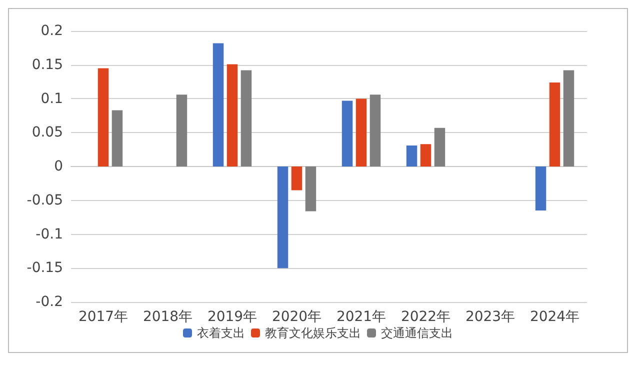  What do you see at coordinates (49, 302) in the screenshot?
I see `y-tick-label: -0.2` at bounding box center [49, 302].